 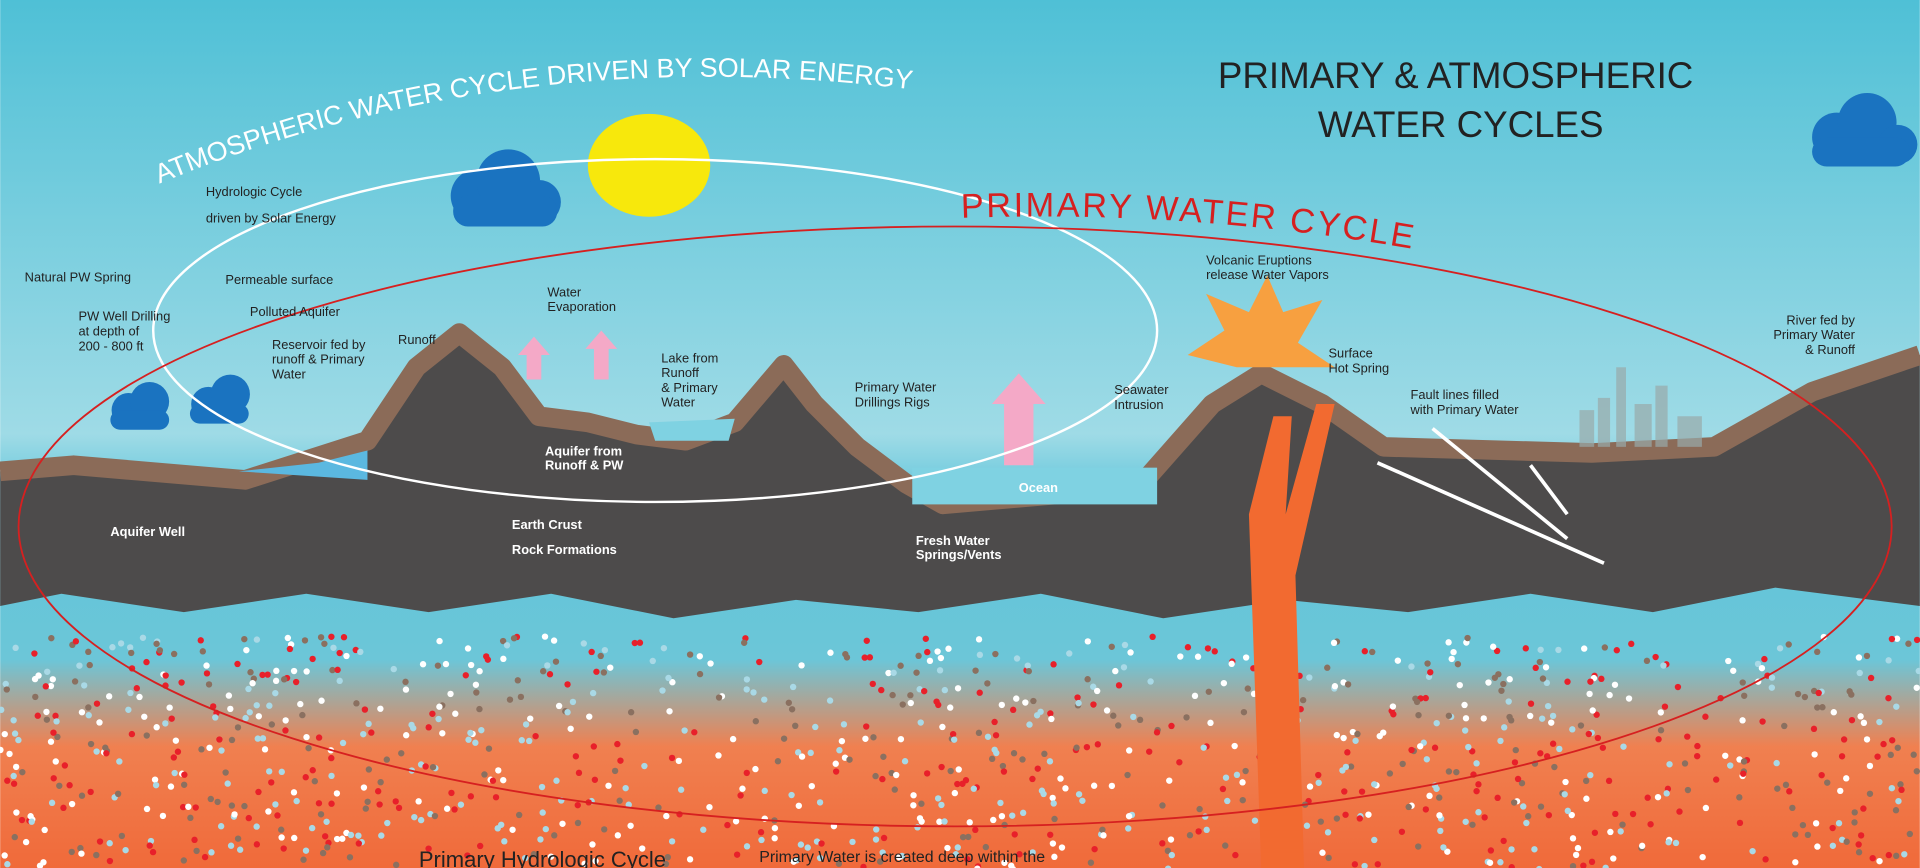 What do you see at coordinates (279, 279) in the screenshot?
I see `label-line: Permeable surface` at bounding box center [279, 279].